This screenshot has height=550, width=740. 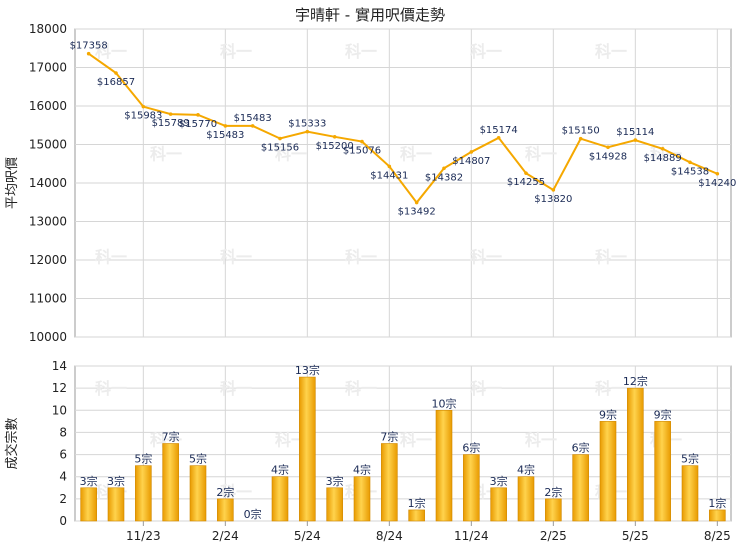 I want to click on x-tick-label: 11/23, so click(x=143, y=536).